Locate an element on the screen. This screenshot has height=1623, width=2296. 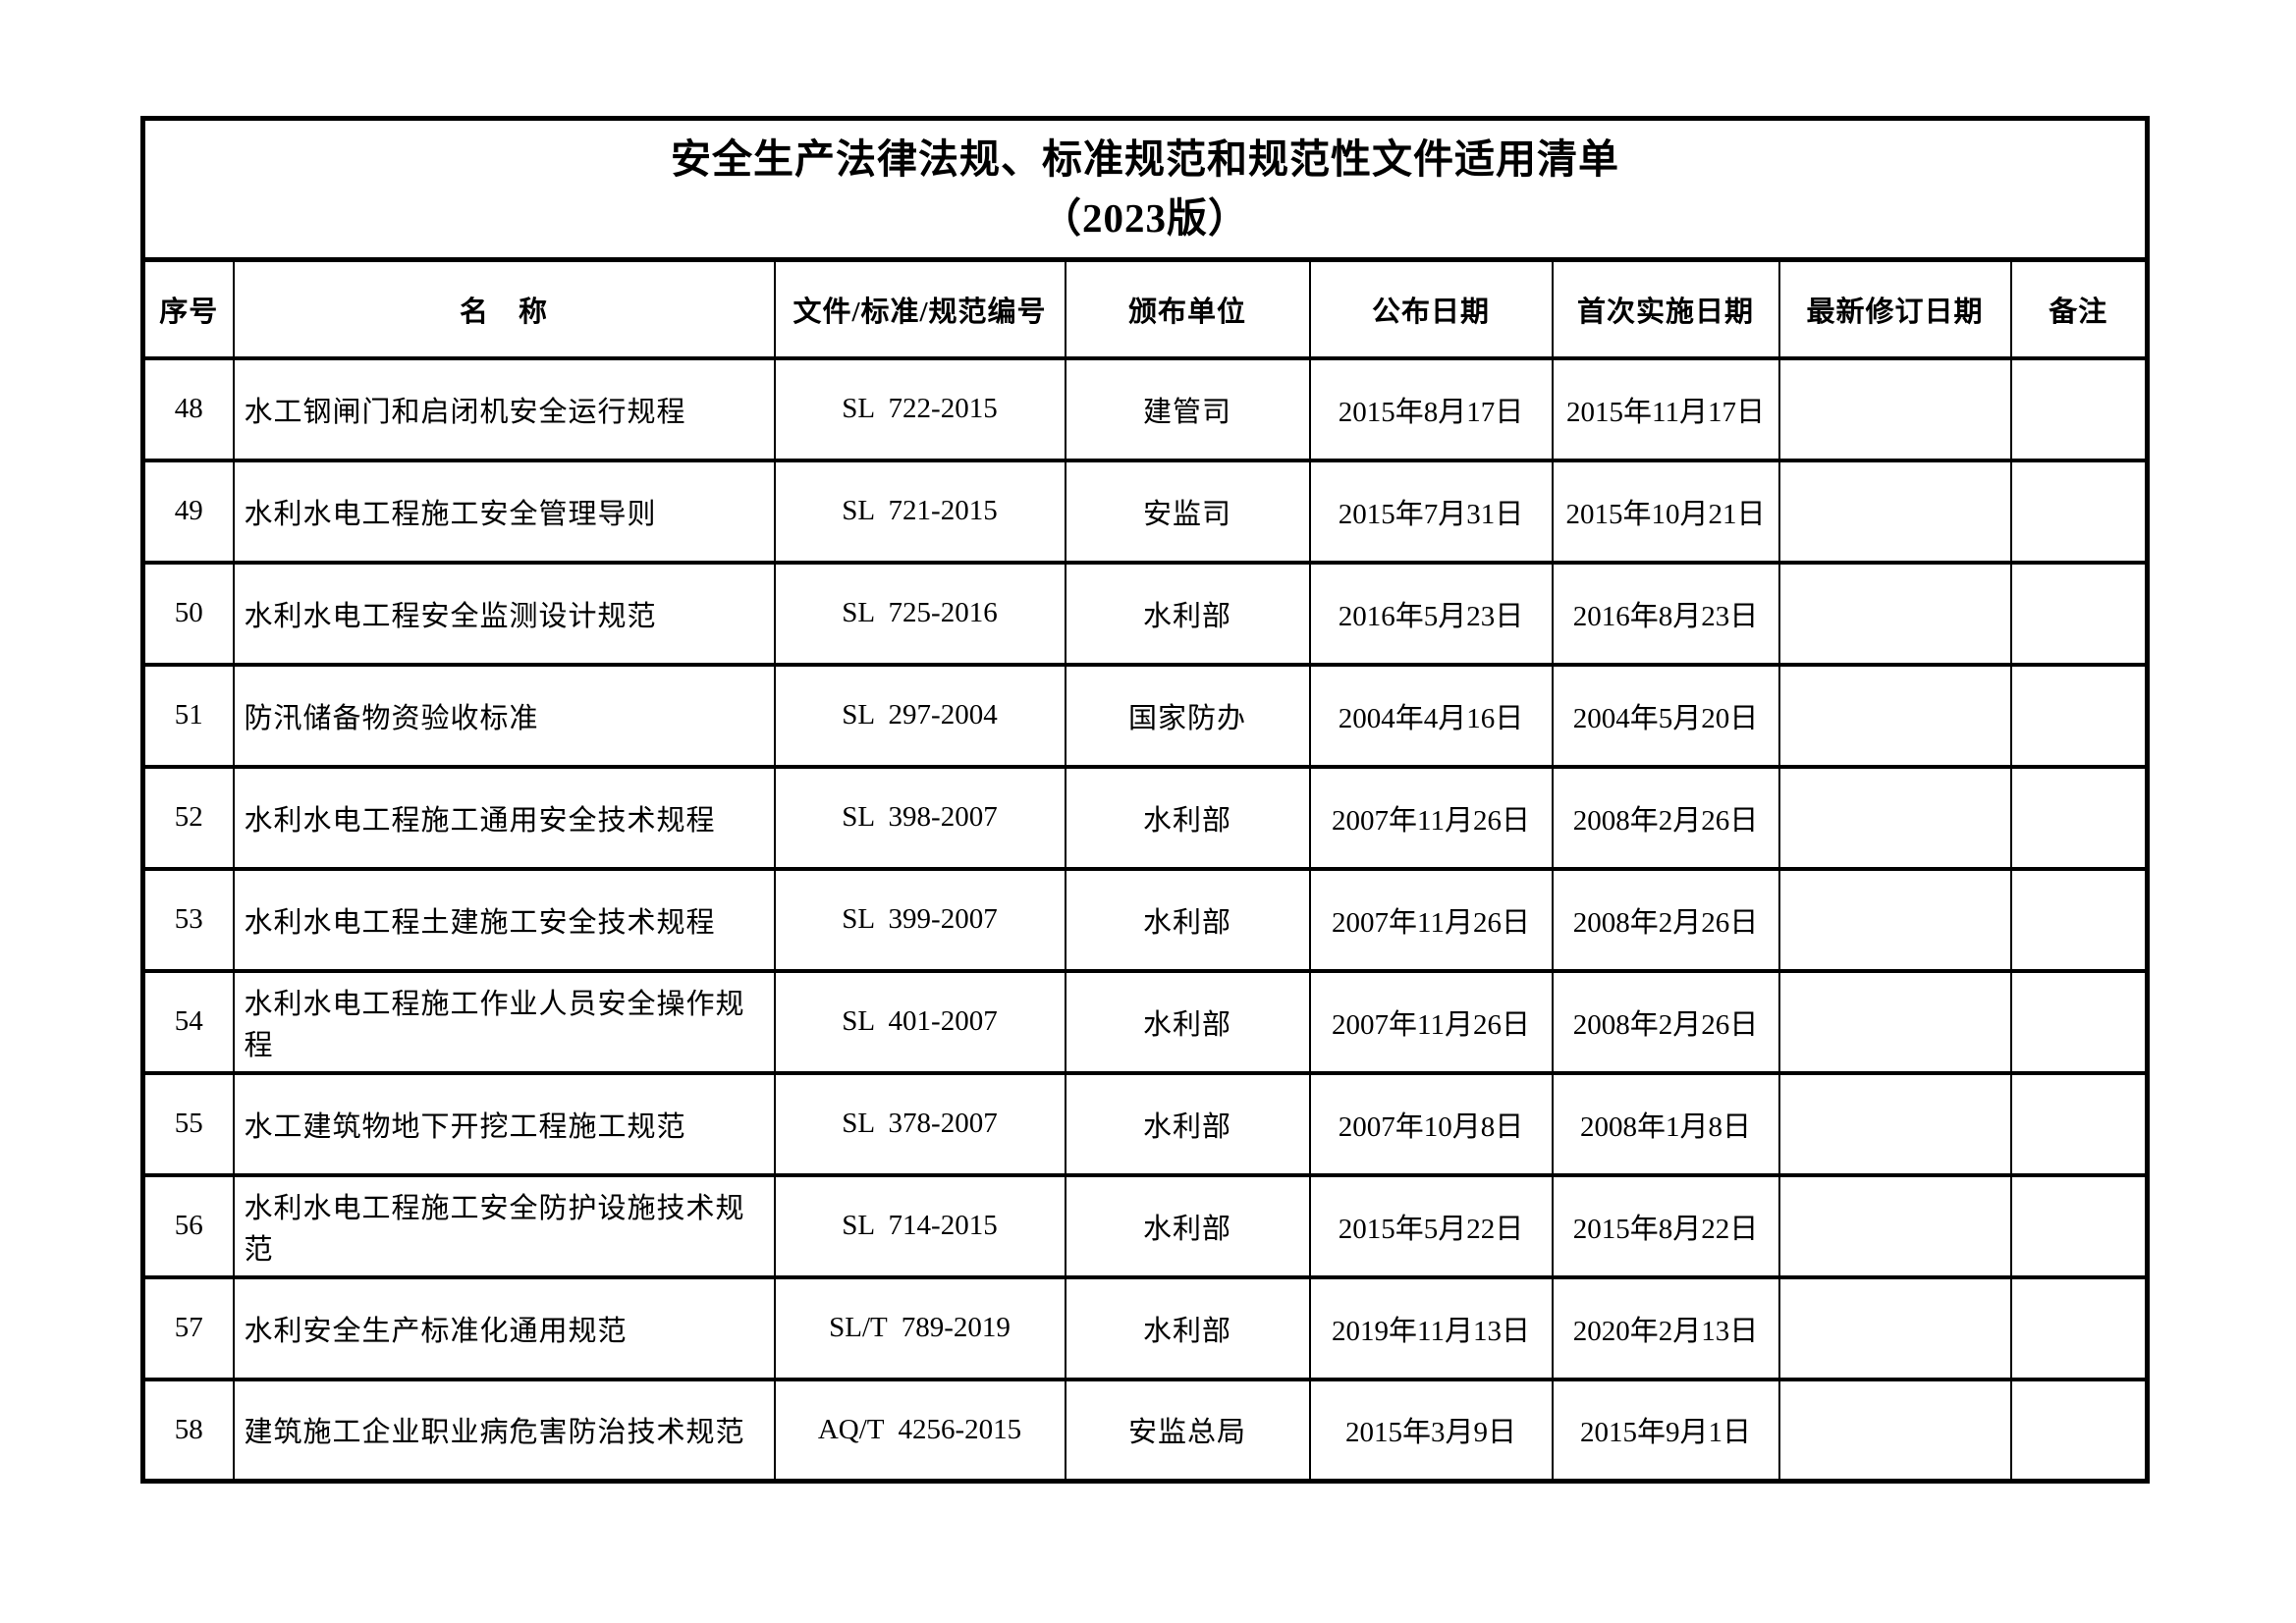
col-header-remarks: 备注 is located at coordinates (2079, 308).